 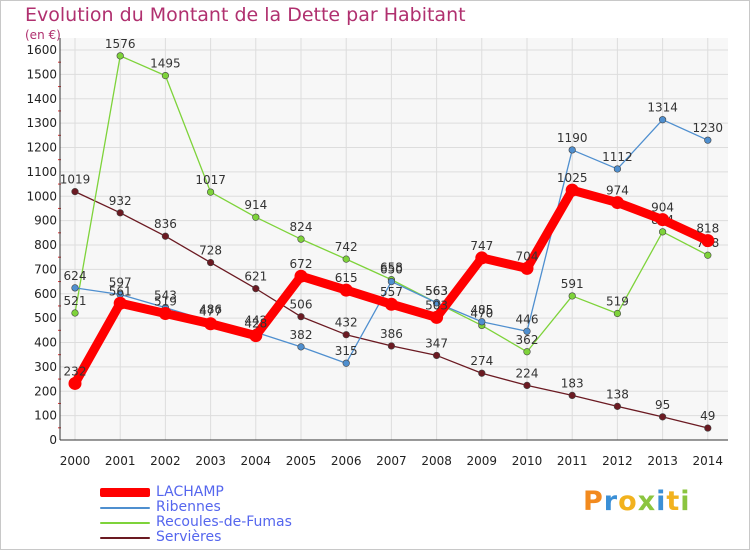 I want to click on x-tick-label: 2004, so click(x=256, y=461).